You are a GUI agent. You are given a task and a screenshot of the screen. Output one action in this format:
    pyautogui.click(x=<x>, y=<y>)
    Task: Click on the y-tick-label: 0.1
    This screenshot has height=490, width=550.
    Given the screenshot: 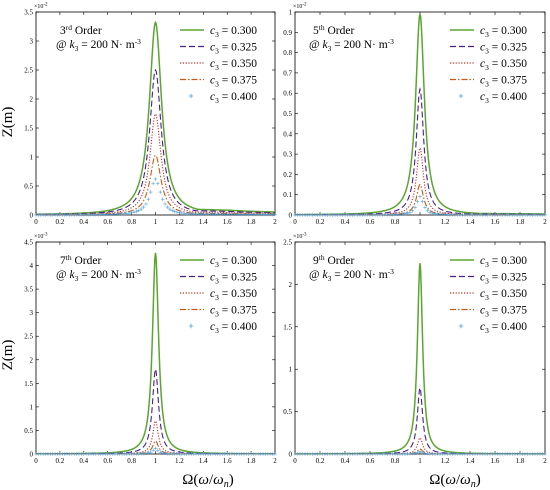 What is the action you would take?
    pyautogui.click(x=287, y=195)
    